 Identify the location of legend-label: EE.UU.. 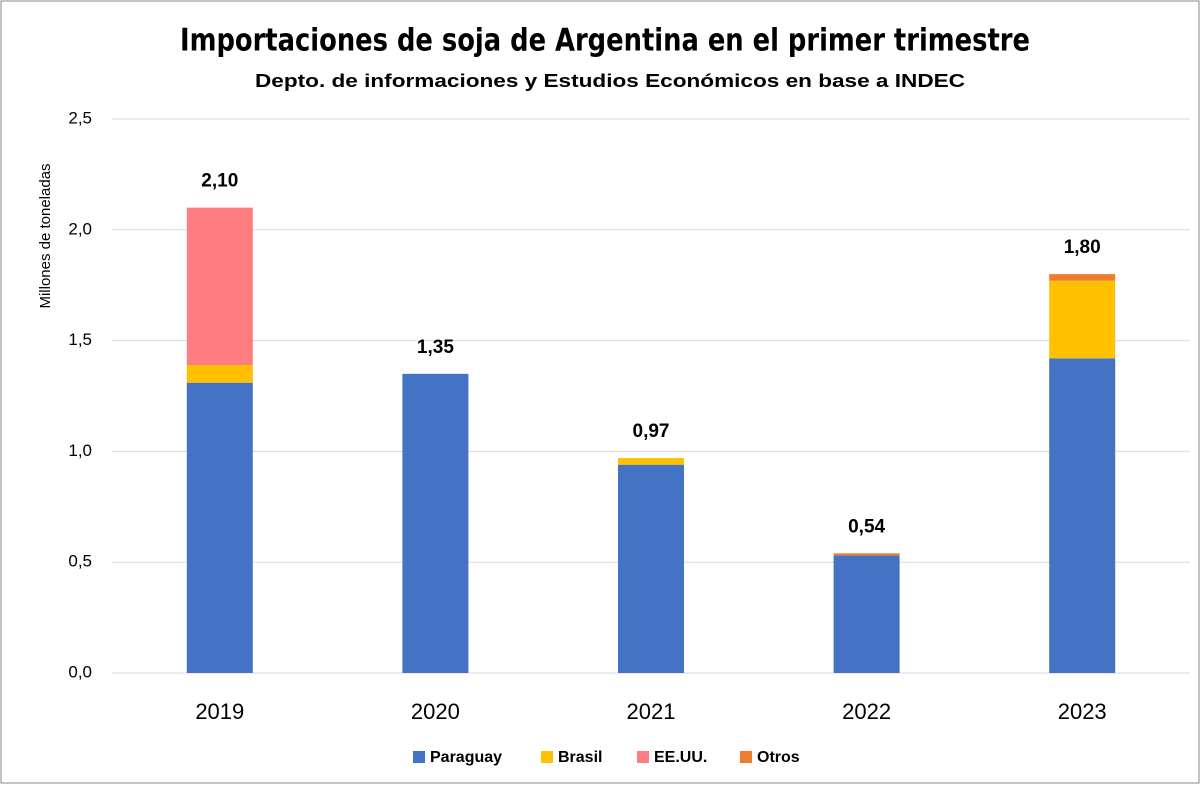
(680, 757).